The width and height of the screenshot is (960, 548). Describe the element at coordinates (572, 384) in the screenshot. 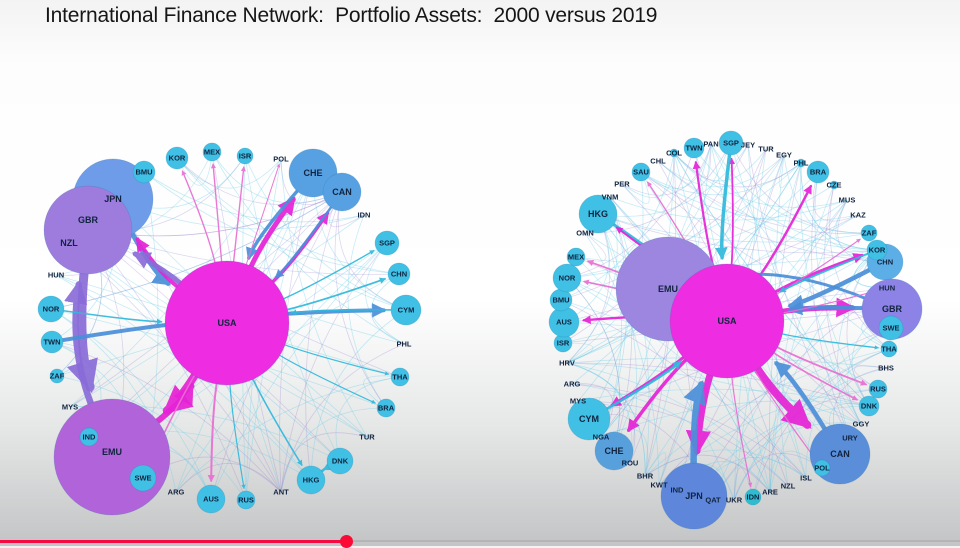

I see `node-label-ARG: ARG` at that location.